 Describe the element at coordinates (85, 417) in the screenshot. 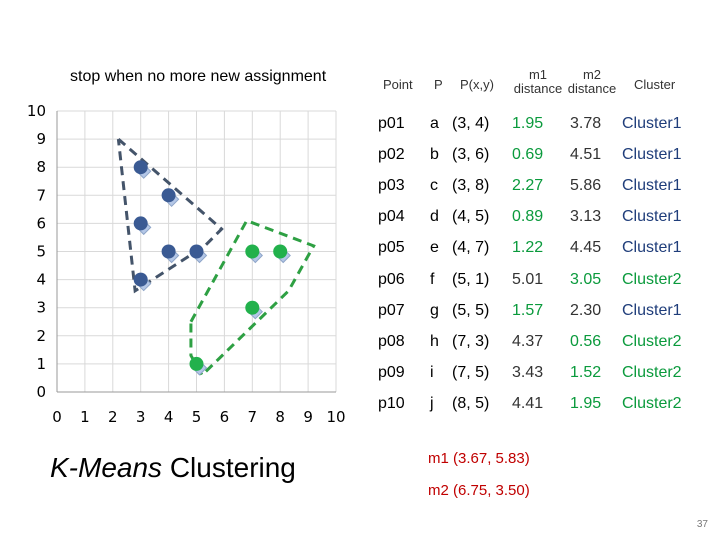

I see `x-tick-label: 1` at that location.